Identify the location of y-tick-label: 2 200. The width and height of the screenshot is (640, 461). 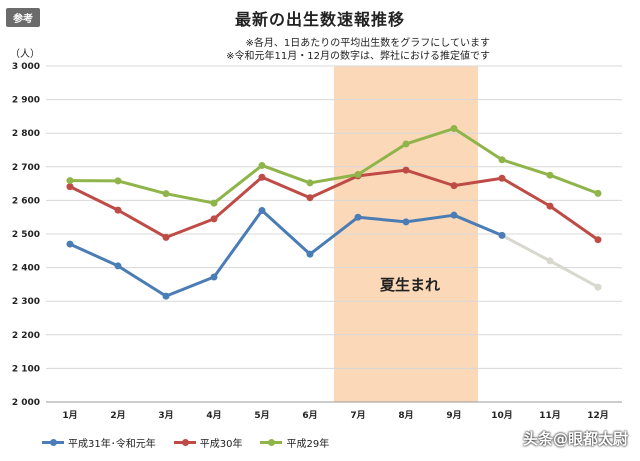
(26, 336).